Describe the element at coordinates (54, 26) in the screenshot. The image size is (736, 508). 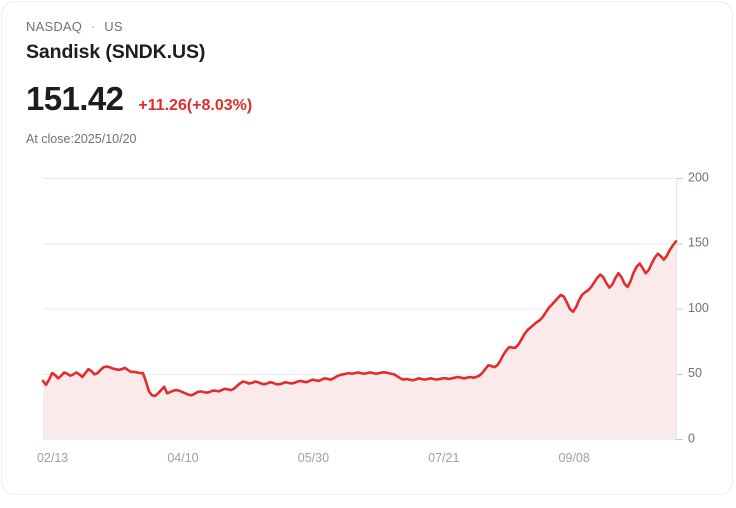
I see `exchange-label: NASDAQ` at that location.